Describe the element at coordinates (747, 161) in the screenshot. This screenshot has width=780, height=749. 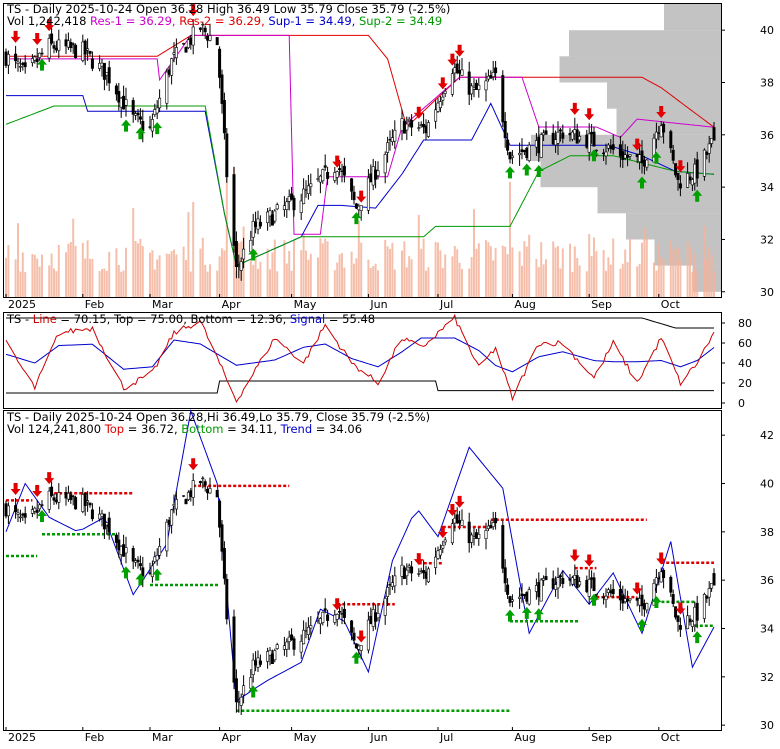
I see `price-panel-y-axis: 40 38 36 34 32 30` at that location.